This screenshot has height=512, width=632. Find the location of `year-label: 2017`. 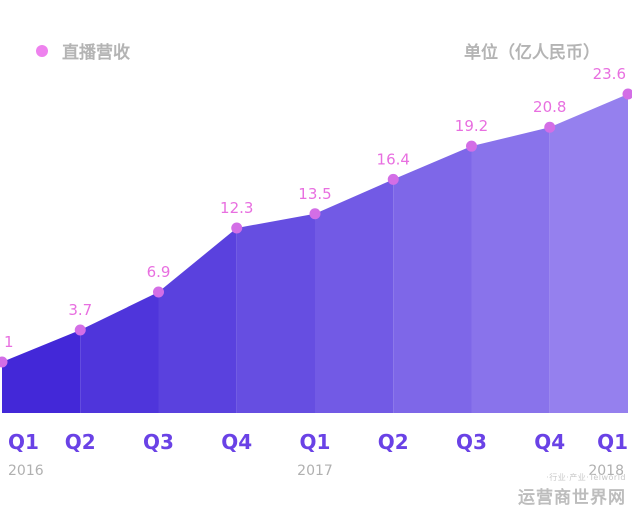

year-label: 2017 is located at coordinates (315, 471).